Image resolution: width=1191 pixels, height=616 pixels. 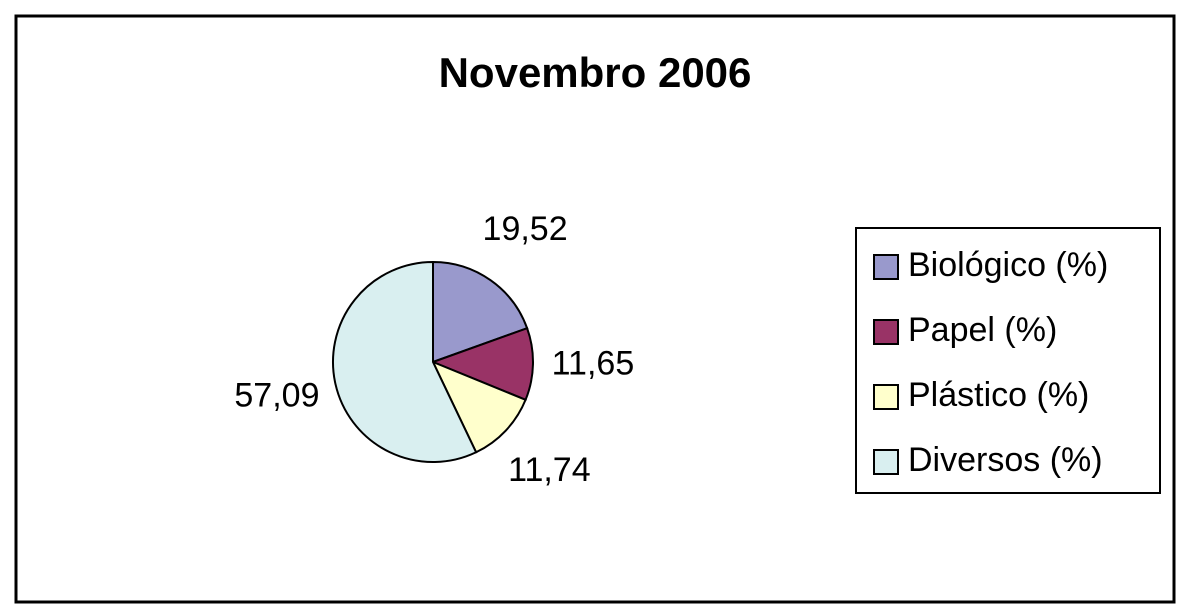 What do you see at coordinates (998, 395) in the screenshot?
I see `legend-label: Plástico (%)` at bounding box center [998, 395].